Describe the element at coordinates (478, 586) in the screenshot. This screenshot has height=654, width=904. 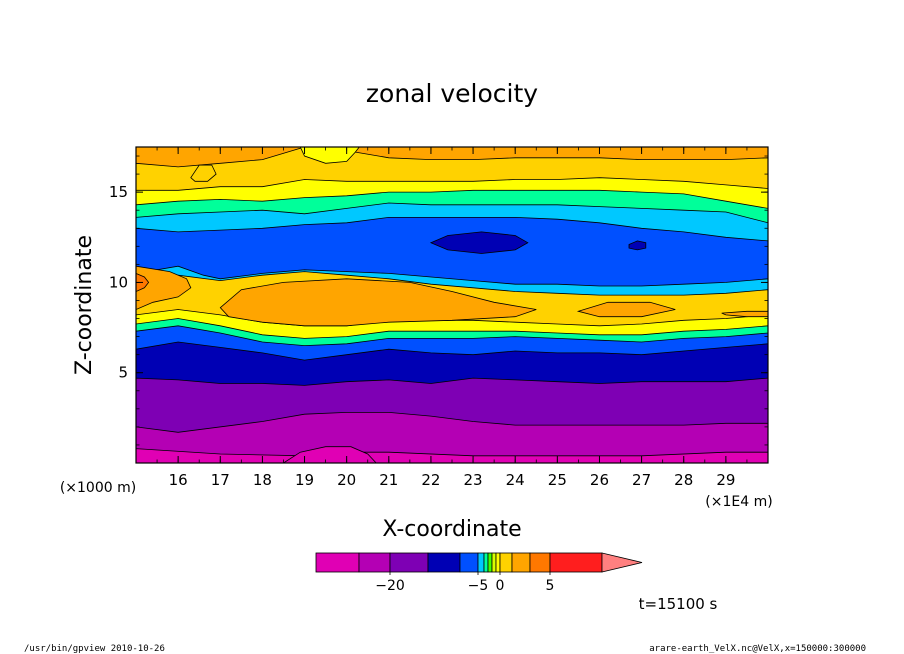
I see `colorbar-label: −5` at that location.